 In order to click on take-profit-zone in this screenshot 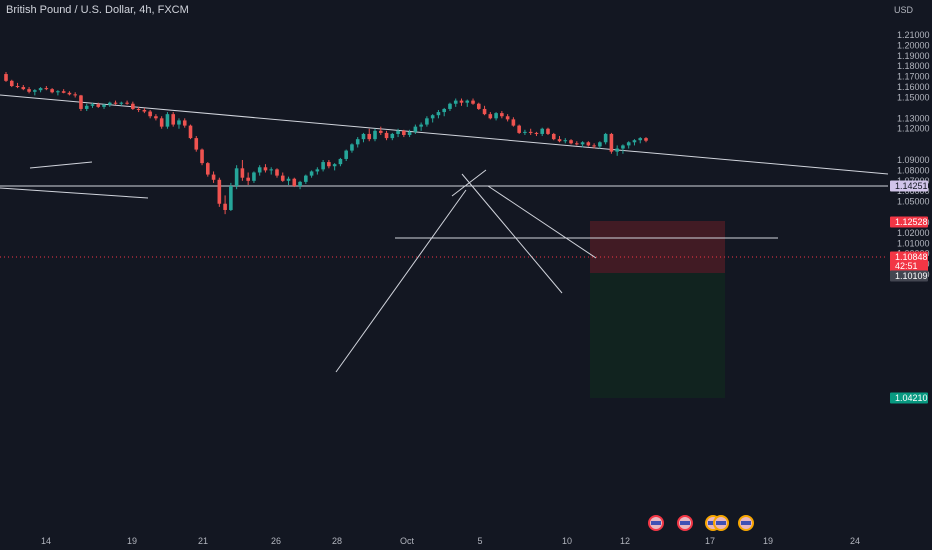, I will do `click(657, 335)`.